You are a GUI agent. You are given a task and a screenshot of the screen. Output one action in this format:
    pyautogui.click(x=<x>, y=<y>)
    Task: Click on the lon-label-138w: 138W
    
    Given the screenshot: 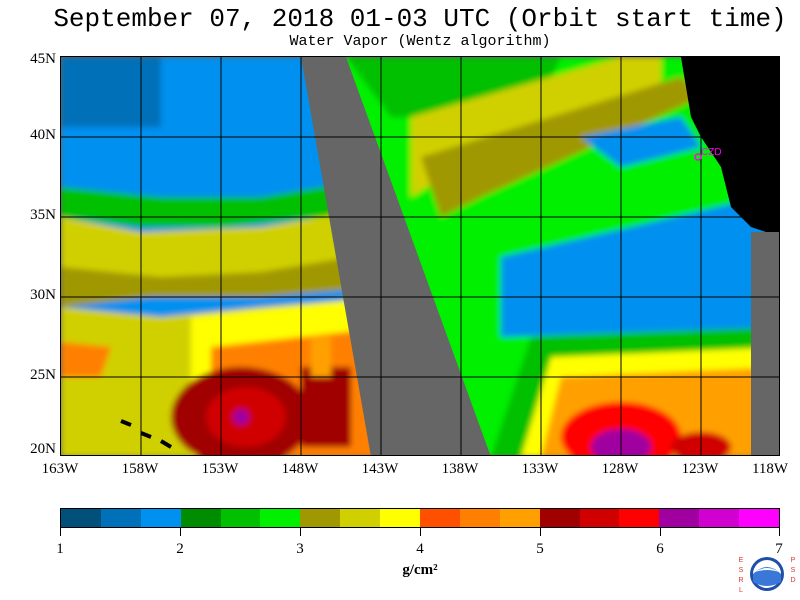 What is the action you would take?
    pyautogui.click(x=460, y=469)
    